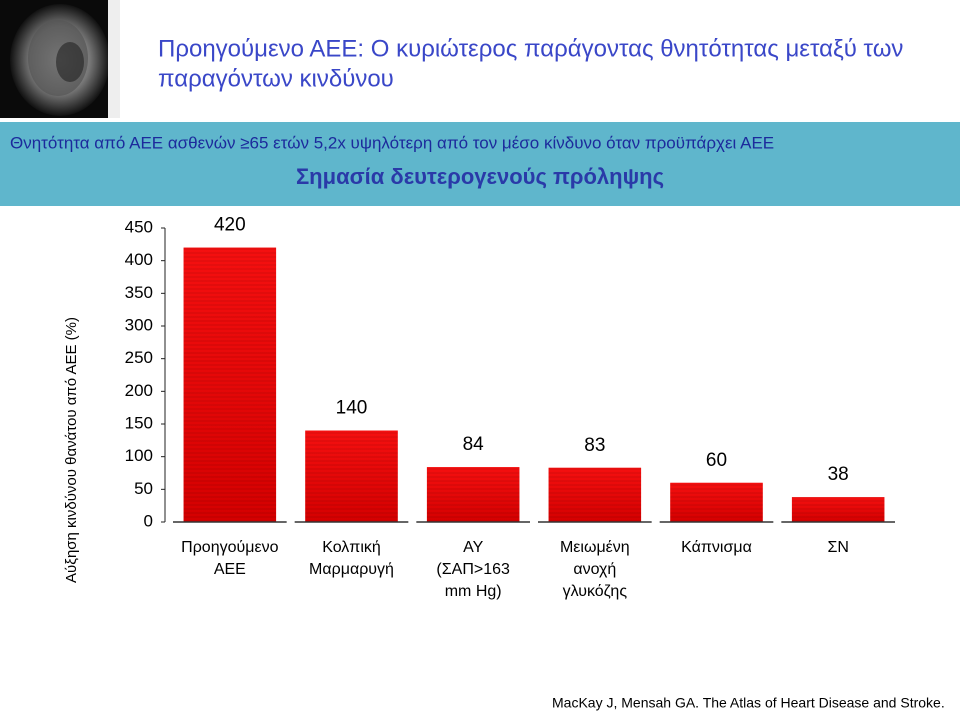  Describe the element at coordinates (473, 591) in the screenshot. I see `x-tick-label: mm Hg)` at that location.